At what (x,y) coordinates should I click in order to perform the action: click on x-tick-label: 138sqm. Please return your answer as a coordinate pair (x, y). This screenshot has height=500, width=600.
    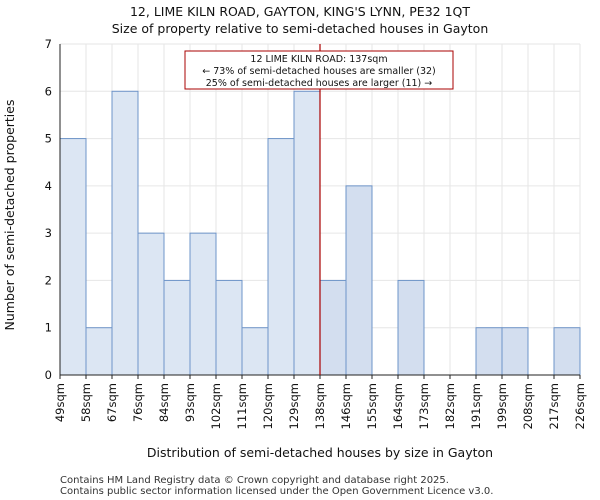
    Looking at the image, I should click on (320, 406).